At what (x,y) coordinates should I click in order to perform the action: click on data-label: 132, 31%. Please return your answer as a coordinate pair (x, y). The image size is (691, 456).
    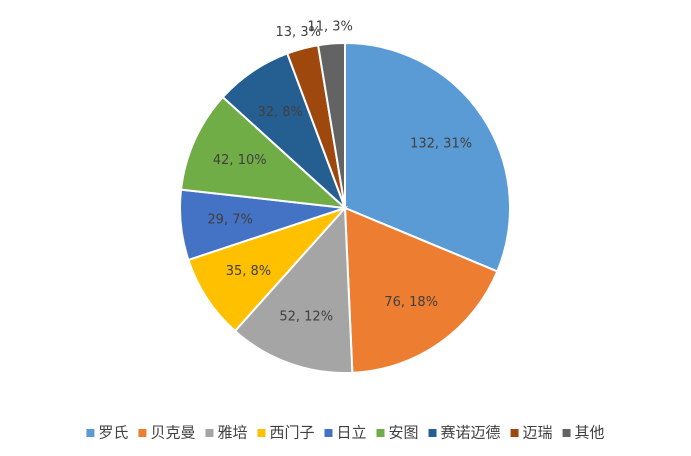
    Looking at the image, I should click on (441, 143).